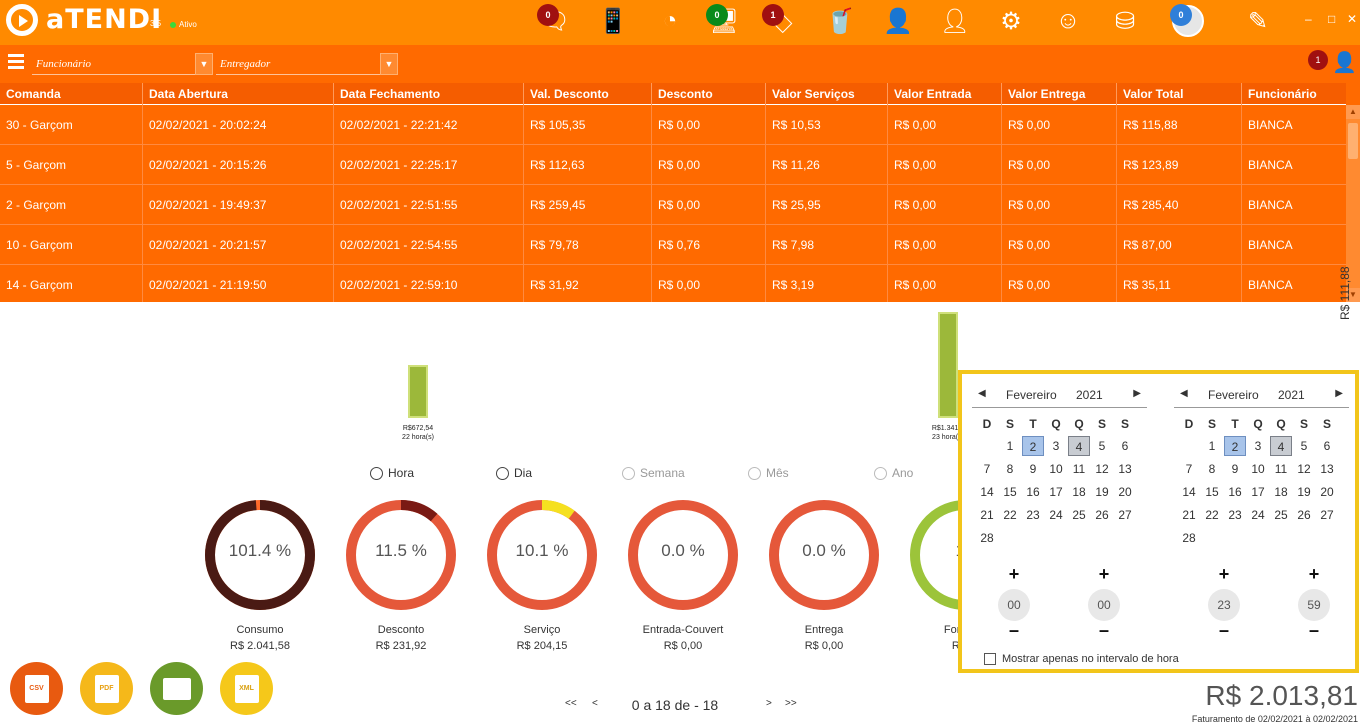  What do you see at coordinates (1178, 94) in the screenshot?
I see `column-header: Valor Total` at bounding box center [1178, 94].